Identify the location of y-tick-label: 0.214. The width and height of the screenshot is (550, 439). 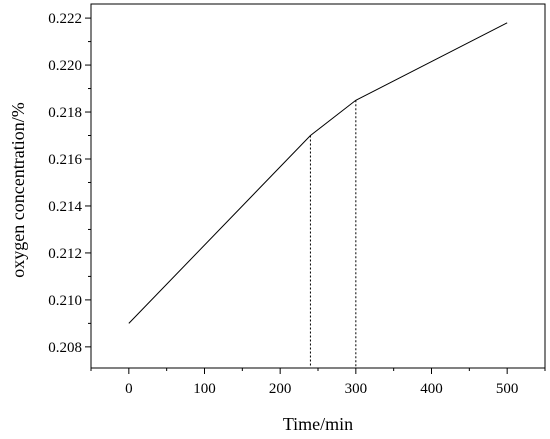
(65, 207).